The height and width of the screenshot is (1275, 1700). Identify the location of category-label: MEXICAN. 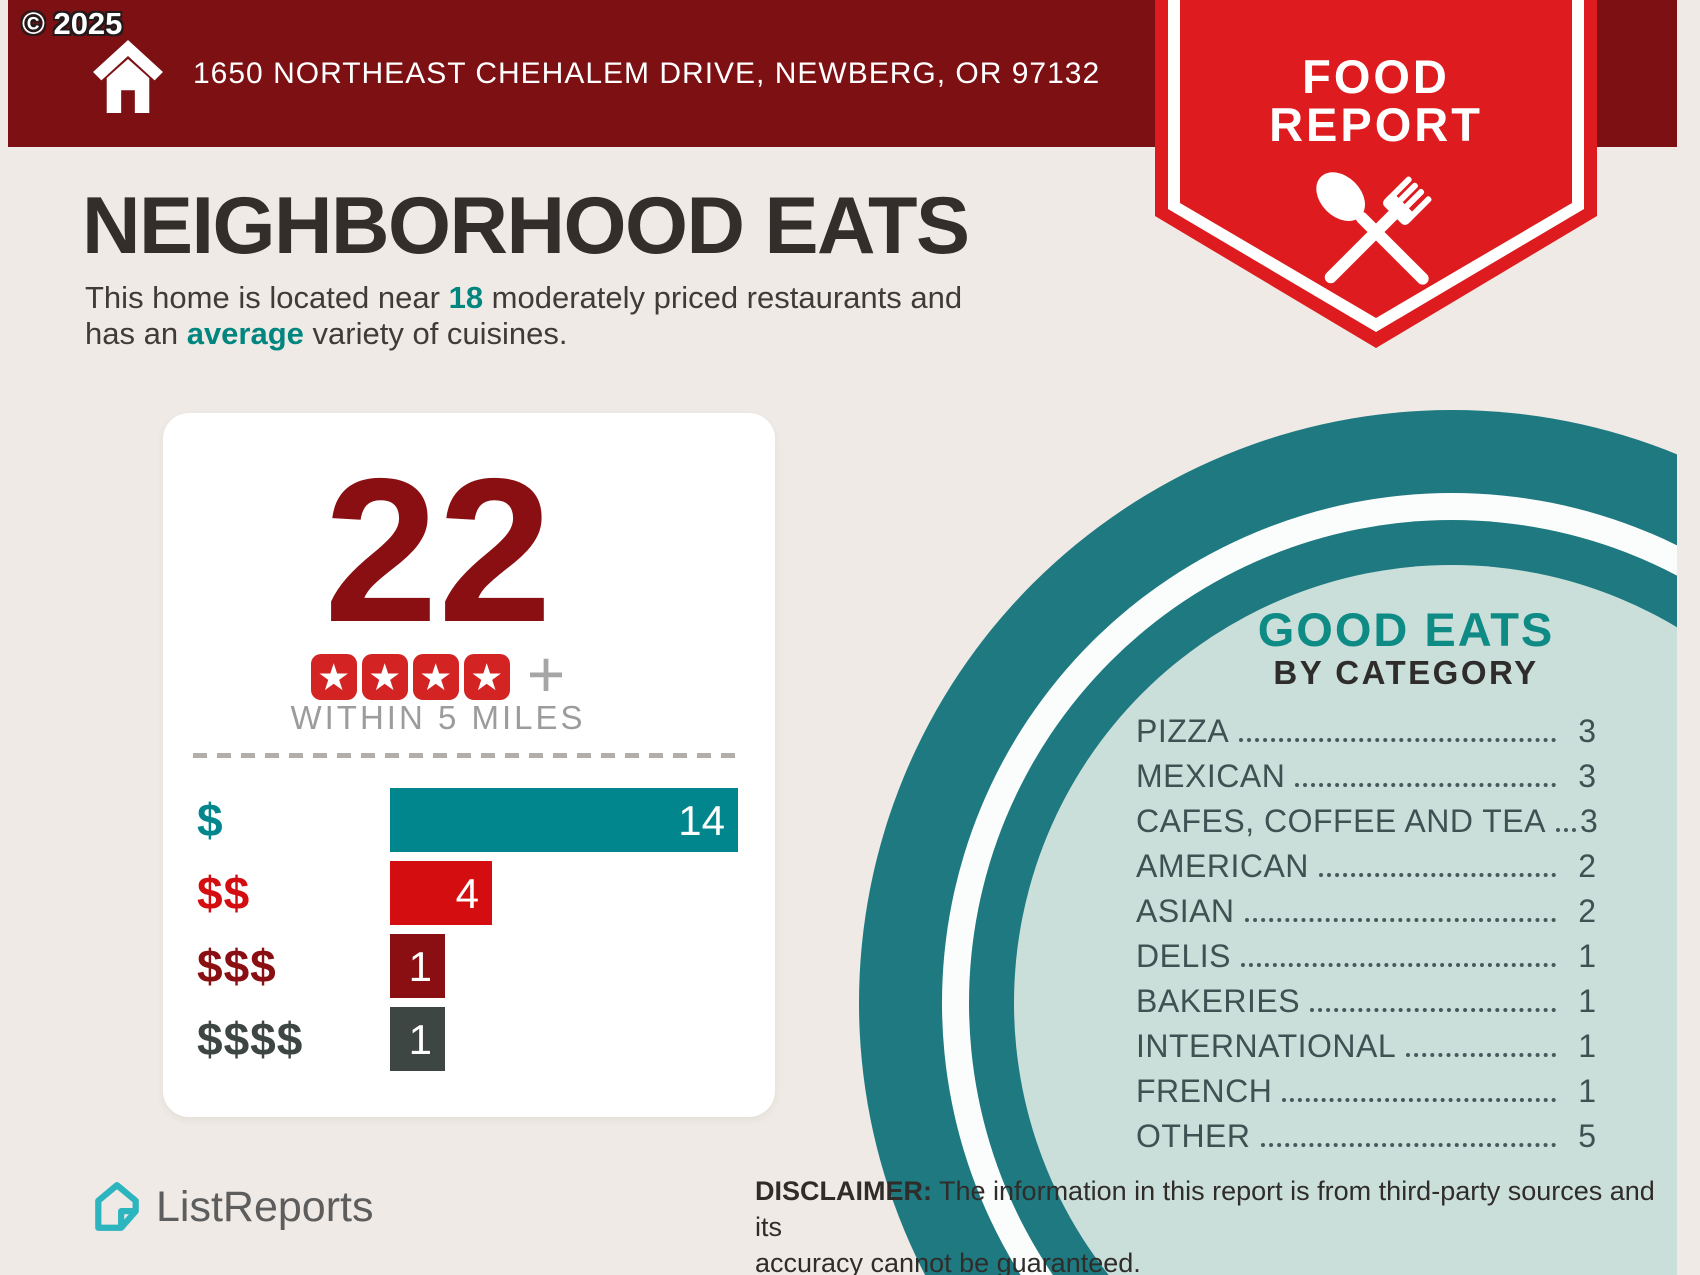
(1211, 776).